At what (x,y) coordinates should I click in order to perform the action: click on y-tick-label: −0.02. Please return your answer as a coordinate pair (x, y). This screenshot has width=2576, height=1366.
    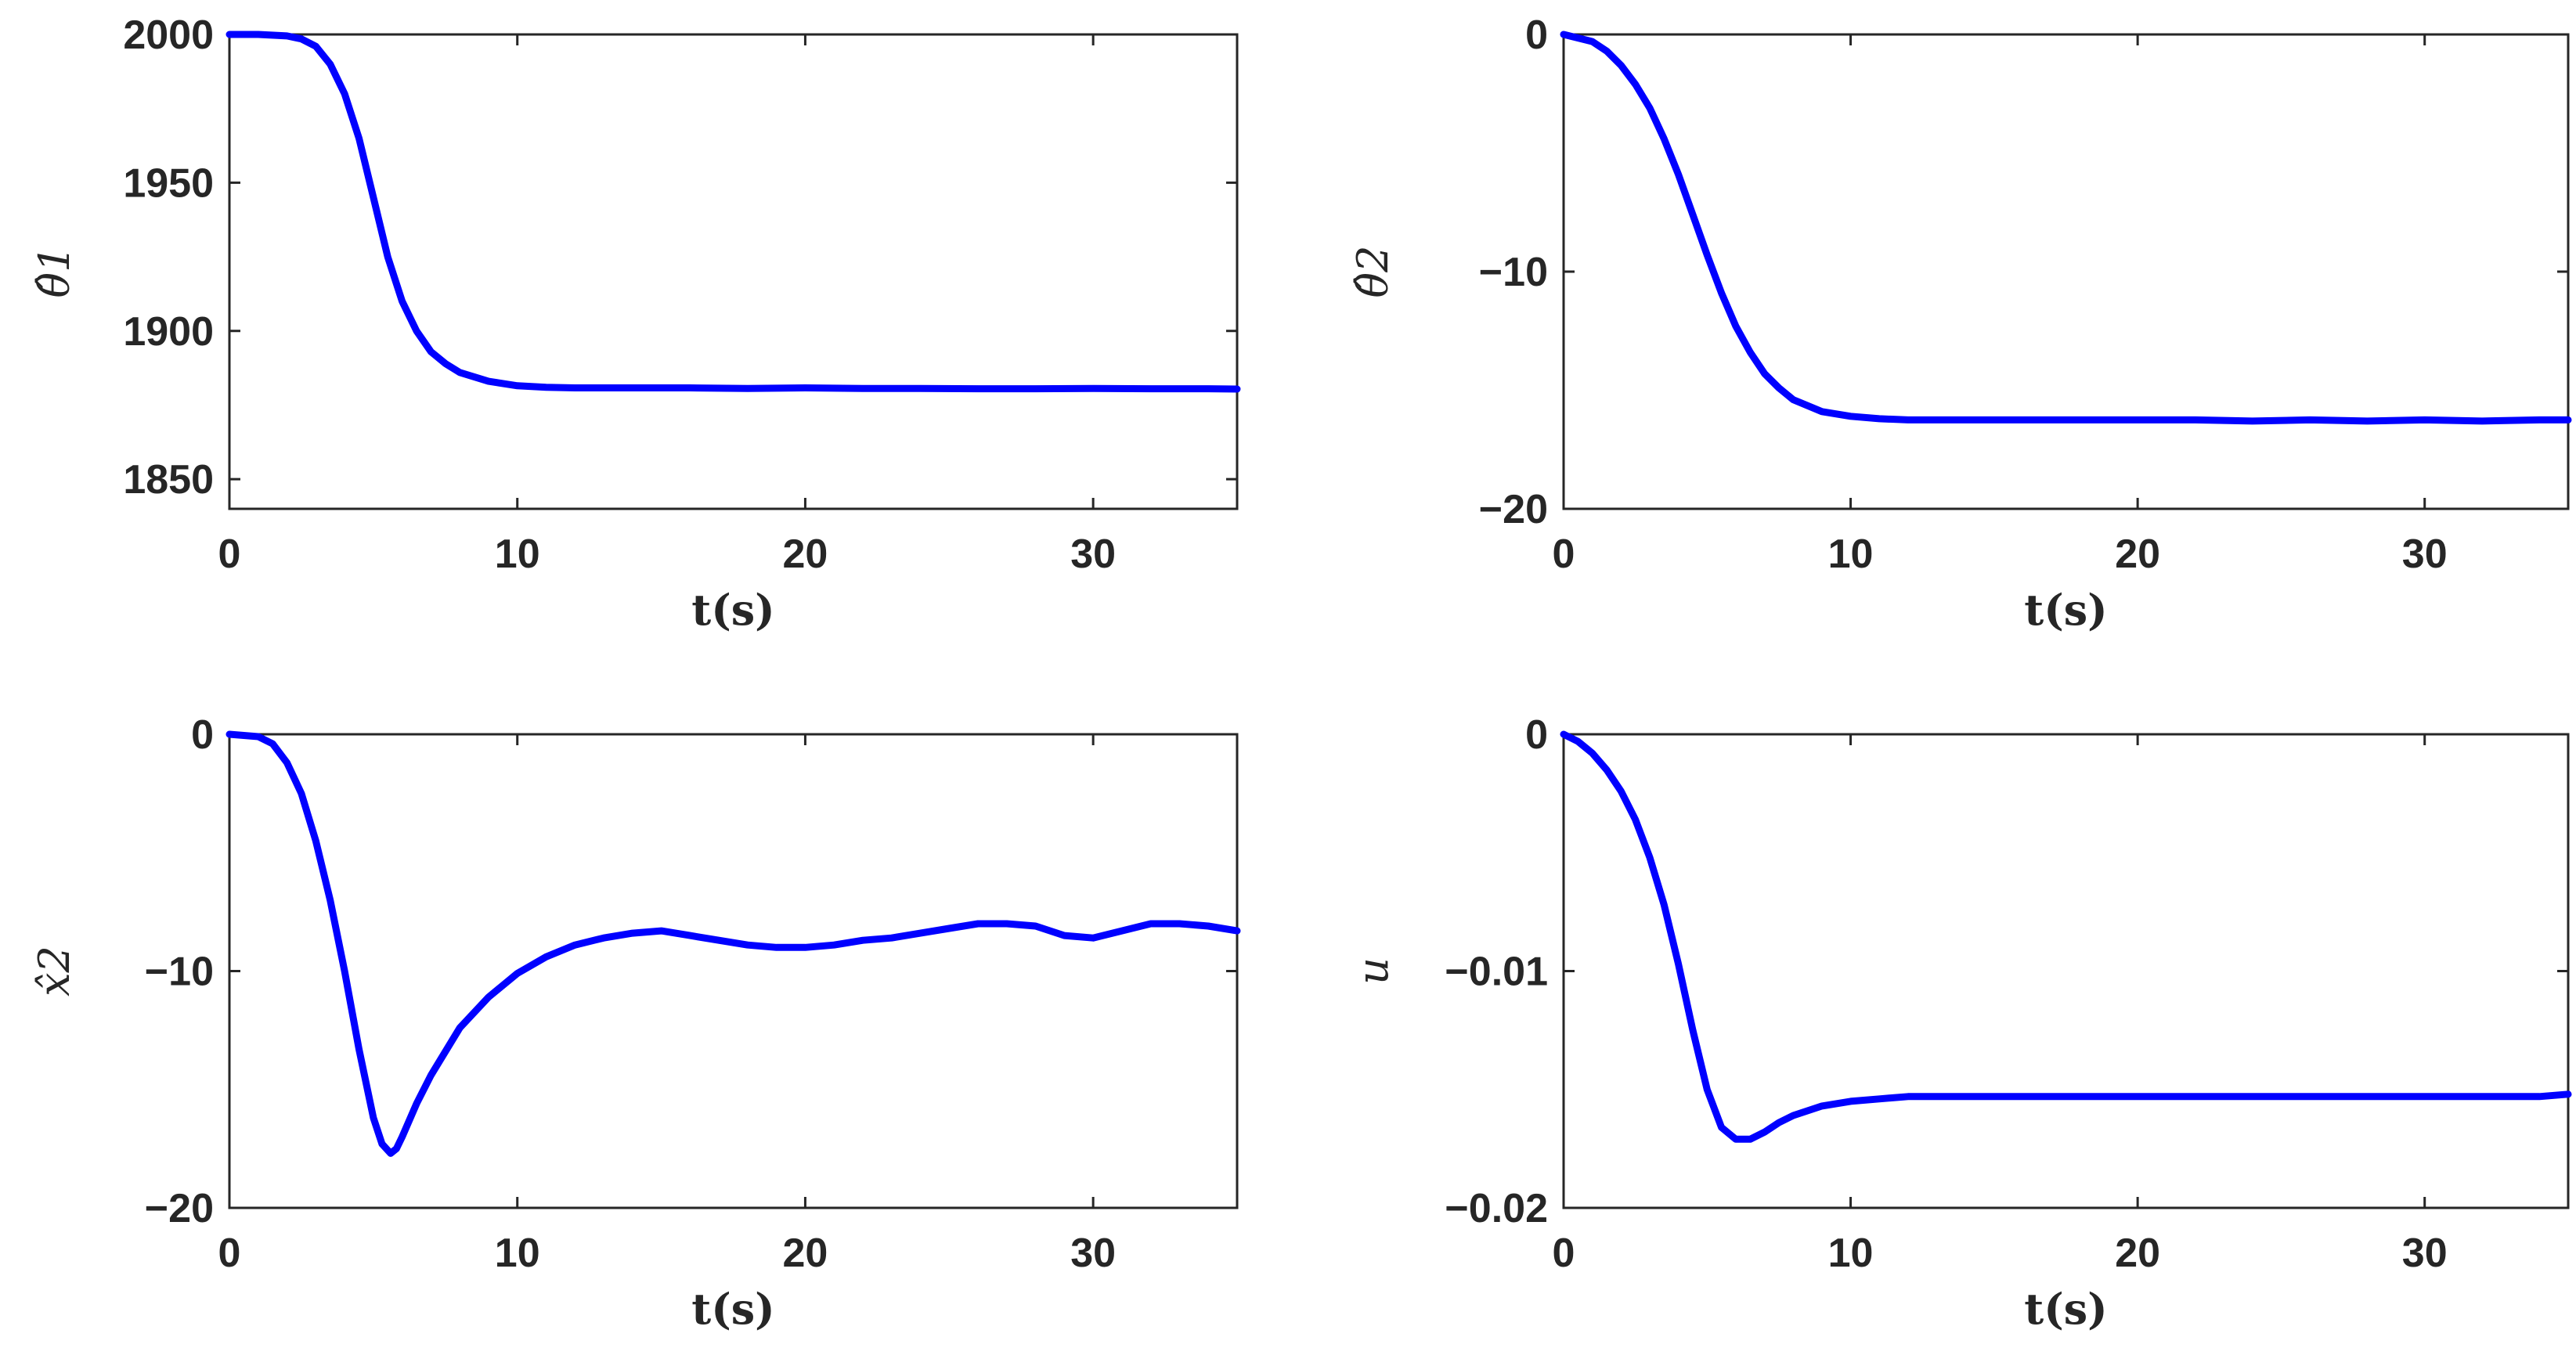
    Looking at the image, I should click on (1496, 1208).